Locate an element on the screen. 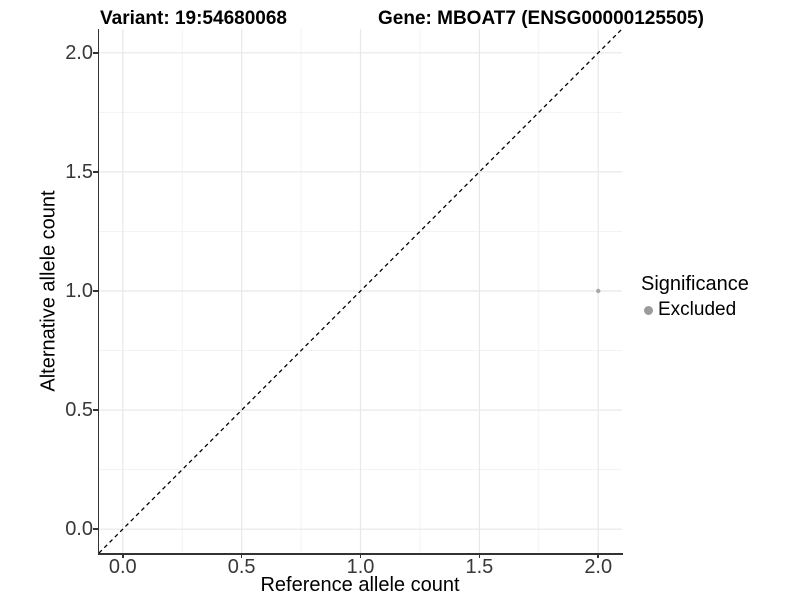 Image resolution: width=800 pixels, height=600 pixels. y-tick-label: 1.5 is located at coordinates (79, 171).